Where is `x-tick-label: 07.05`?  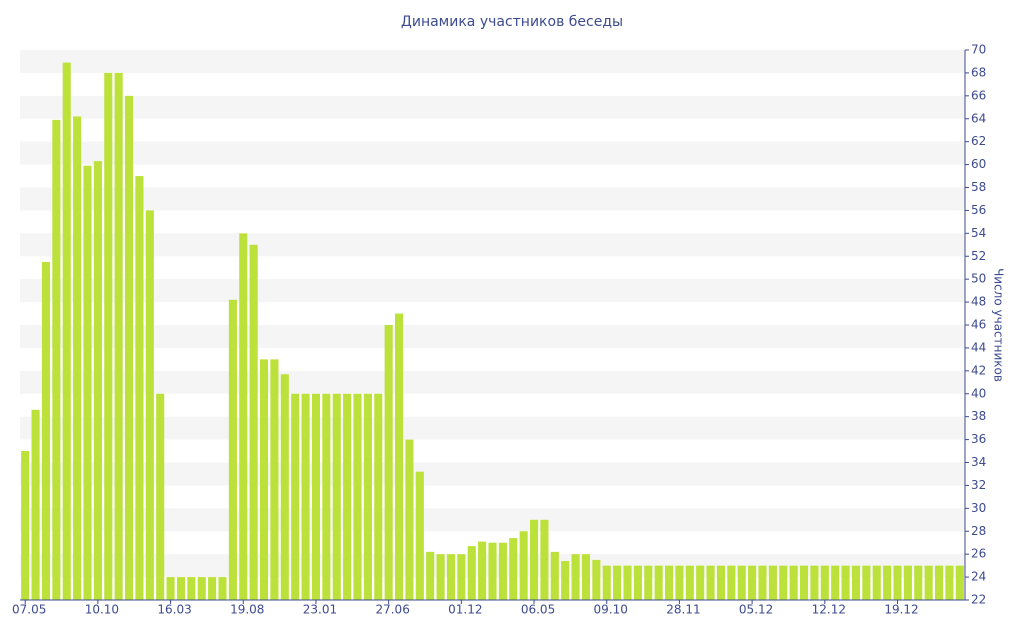
x-tick-label: 07.05 is located at coordinates (29, 610).